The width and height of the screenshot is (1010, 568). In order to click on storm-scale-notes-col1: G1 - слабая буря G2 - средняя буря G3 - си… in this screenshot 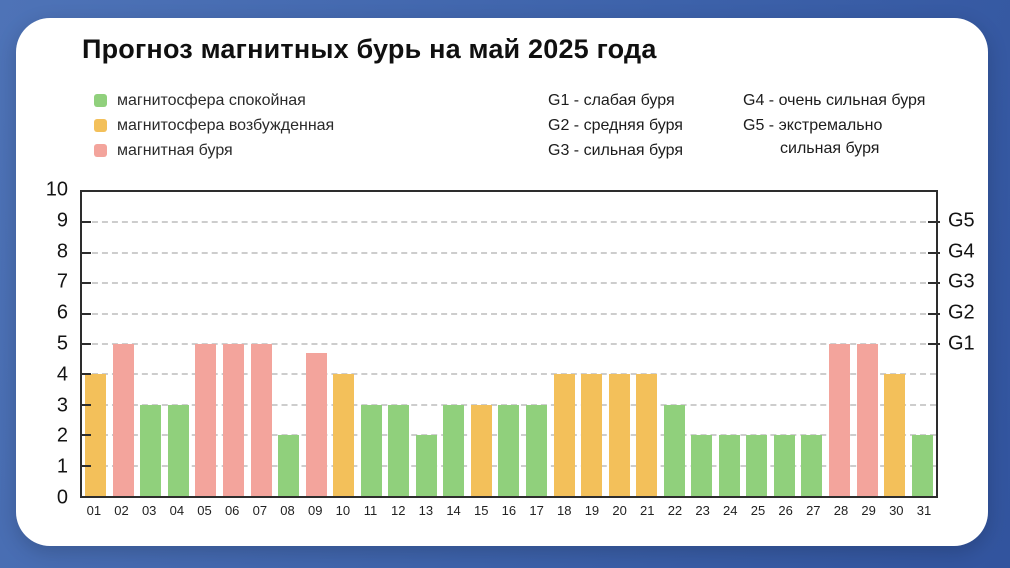, I will do `click(615, 125)`.